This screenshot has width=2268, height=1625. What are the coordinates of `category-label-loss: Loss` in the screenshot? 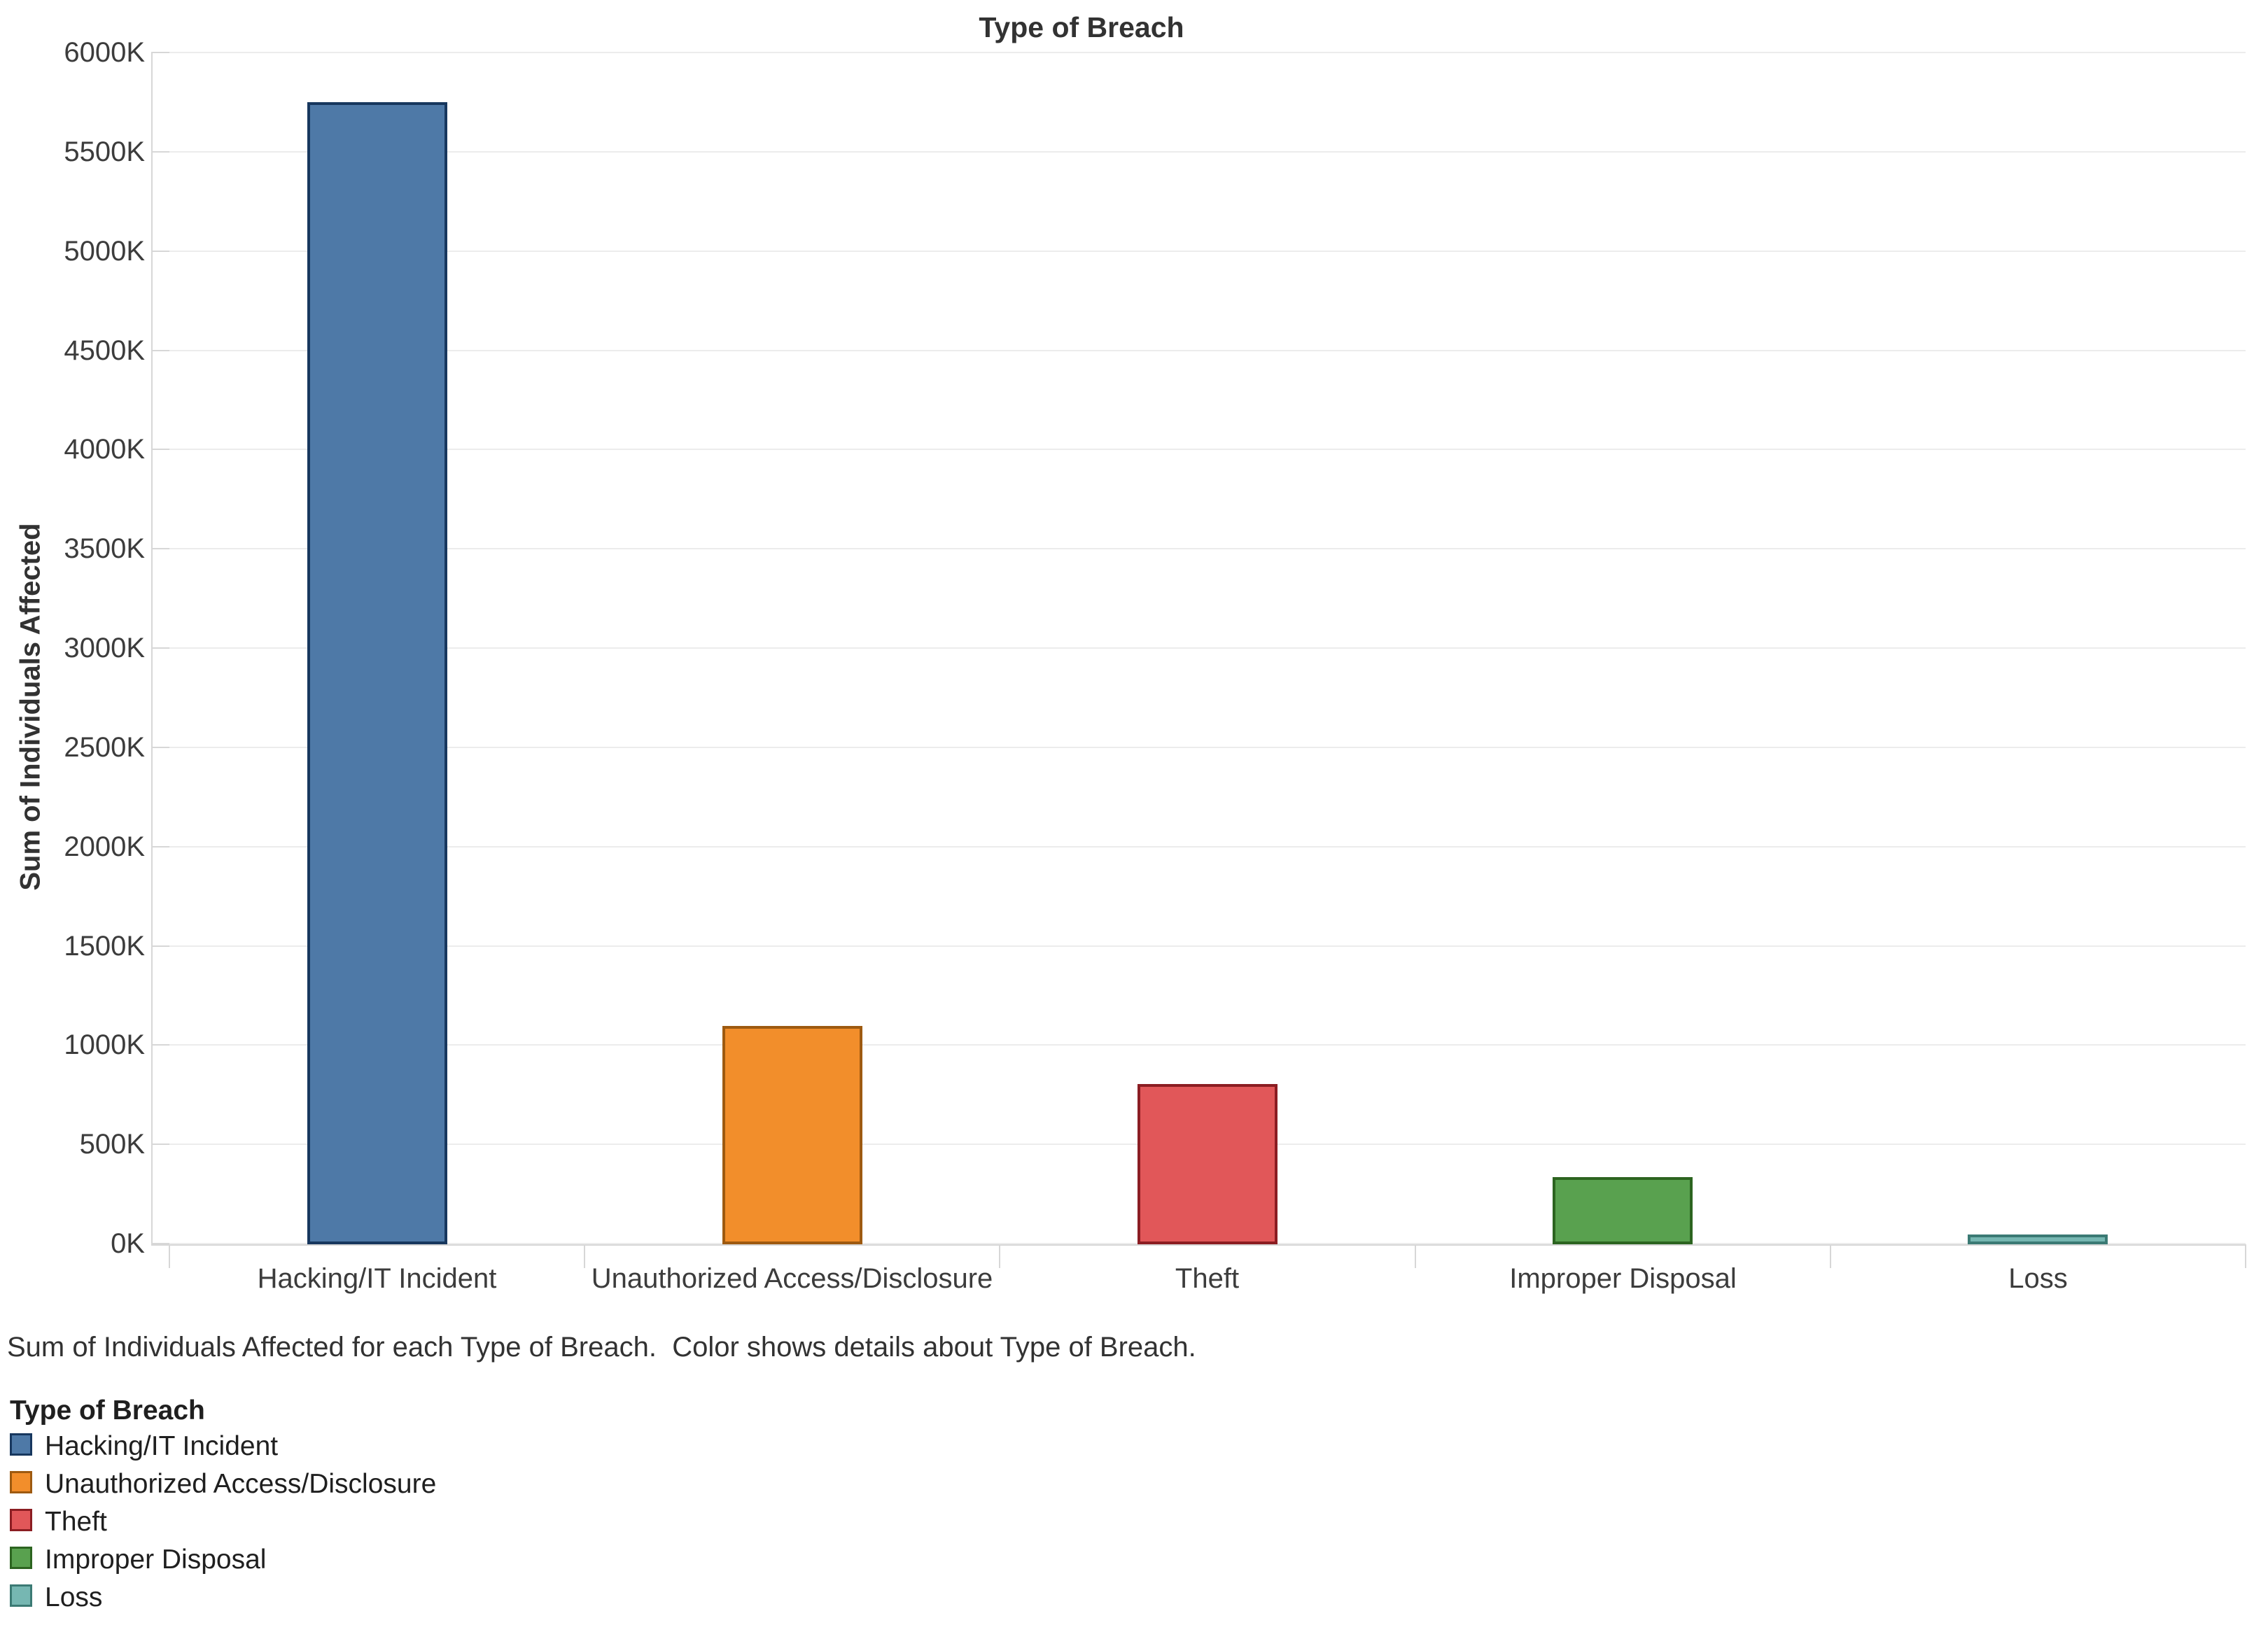 It's located at (2038, 1278).